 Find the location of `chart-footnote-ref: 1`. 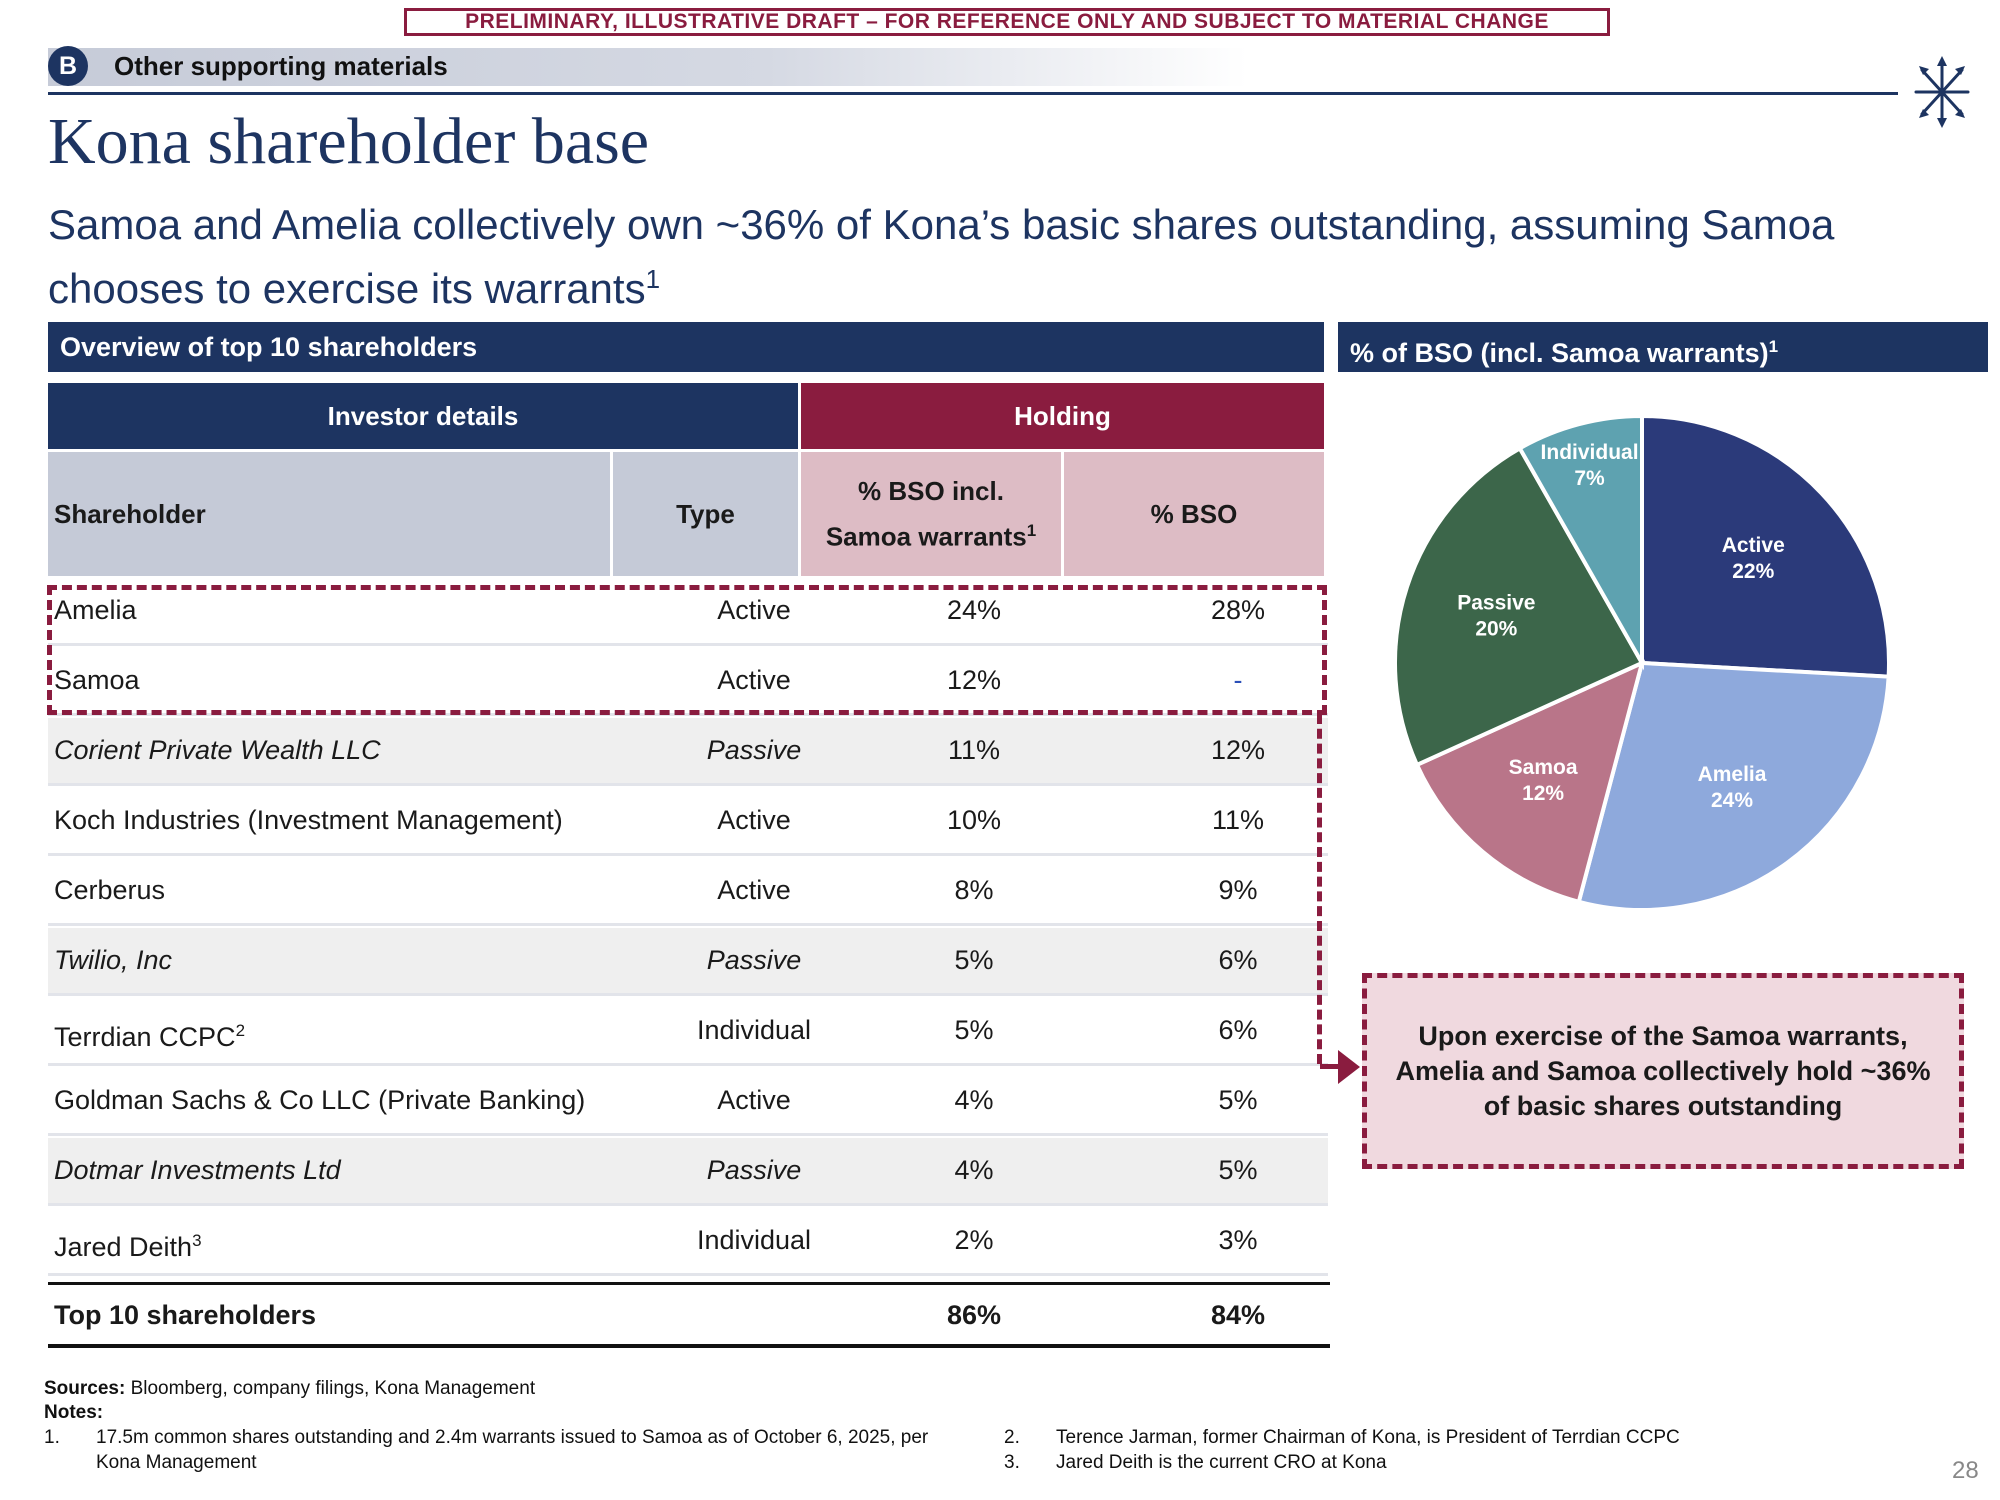

chart-footnote-ref: 1 is located at coordinates (1773, 346).